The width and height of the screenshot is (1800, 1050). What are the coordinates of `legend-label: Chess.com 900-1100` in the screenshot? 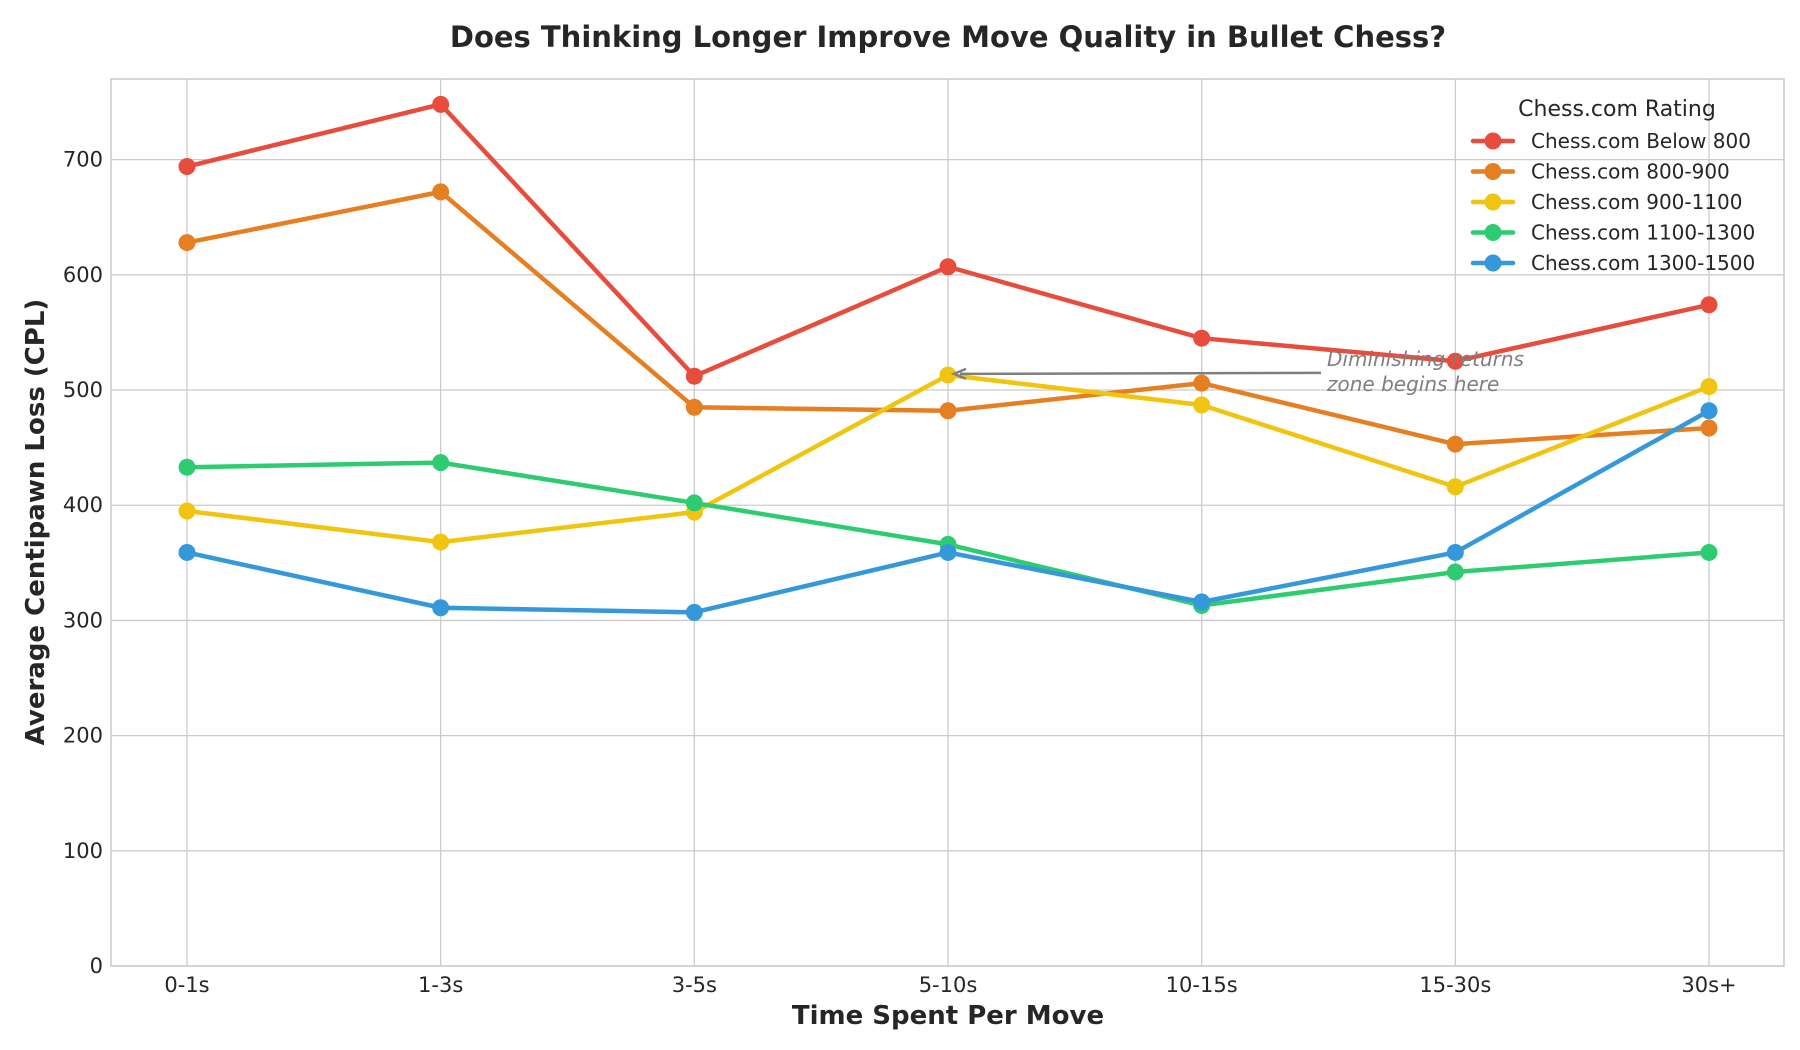 It's located at (1637, 202).